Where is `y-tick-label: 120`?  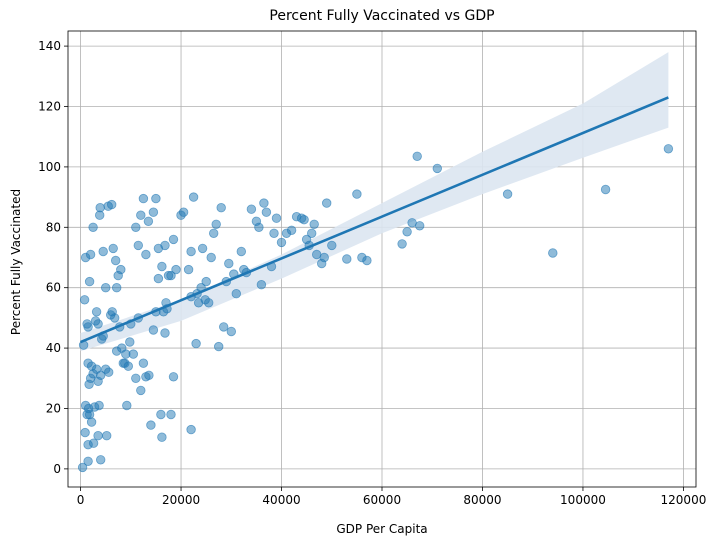 y-tick-label: 120 is located at coordinates (49, 106).